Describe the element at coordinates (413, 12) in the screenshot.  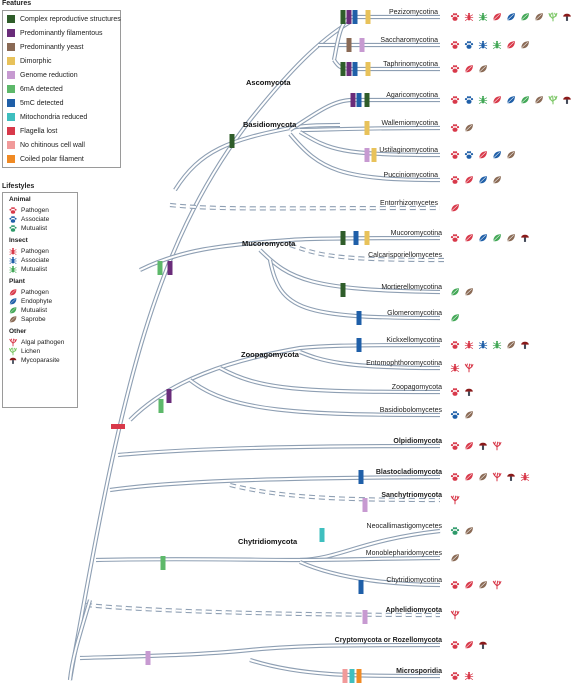
I see `tip-label: Pezizomycotina` at that location.